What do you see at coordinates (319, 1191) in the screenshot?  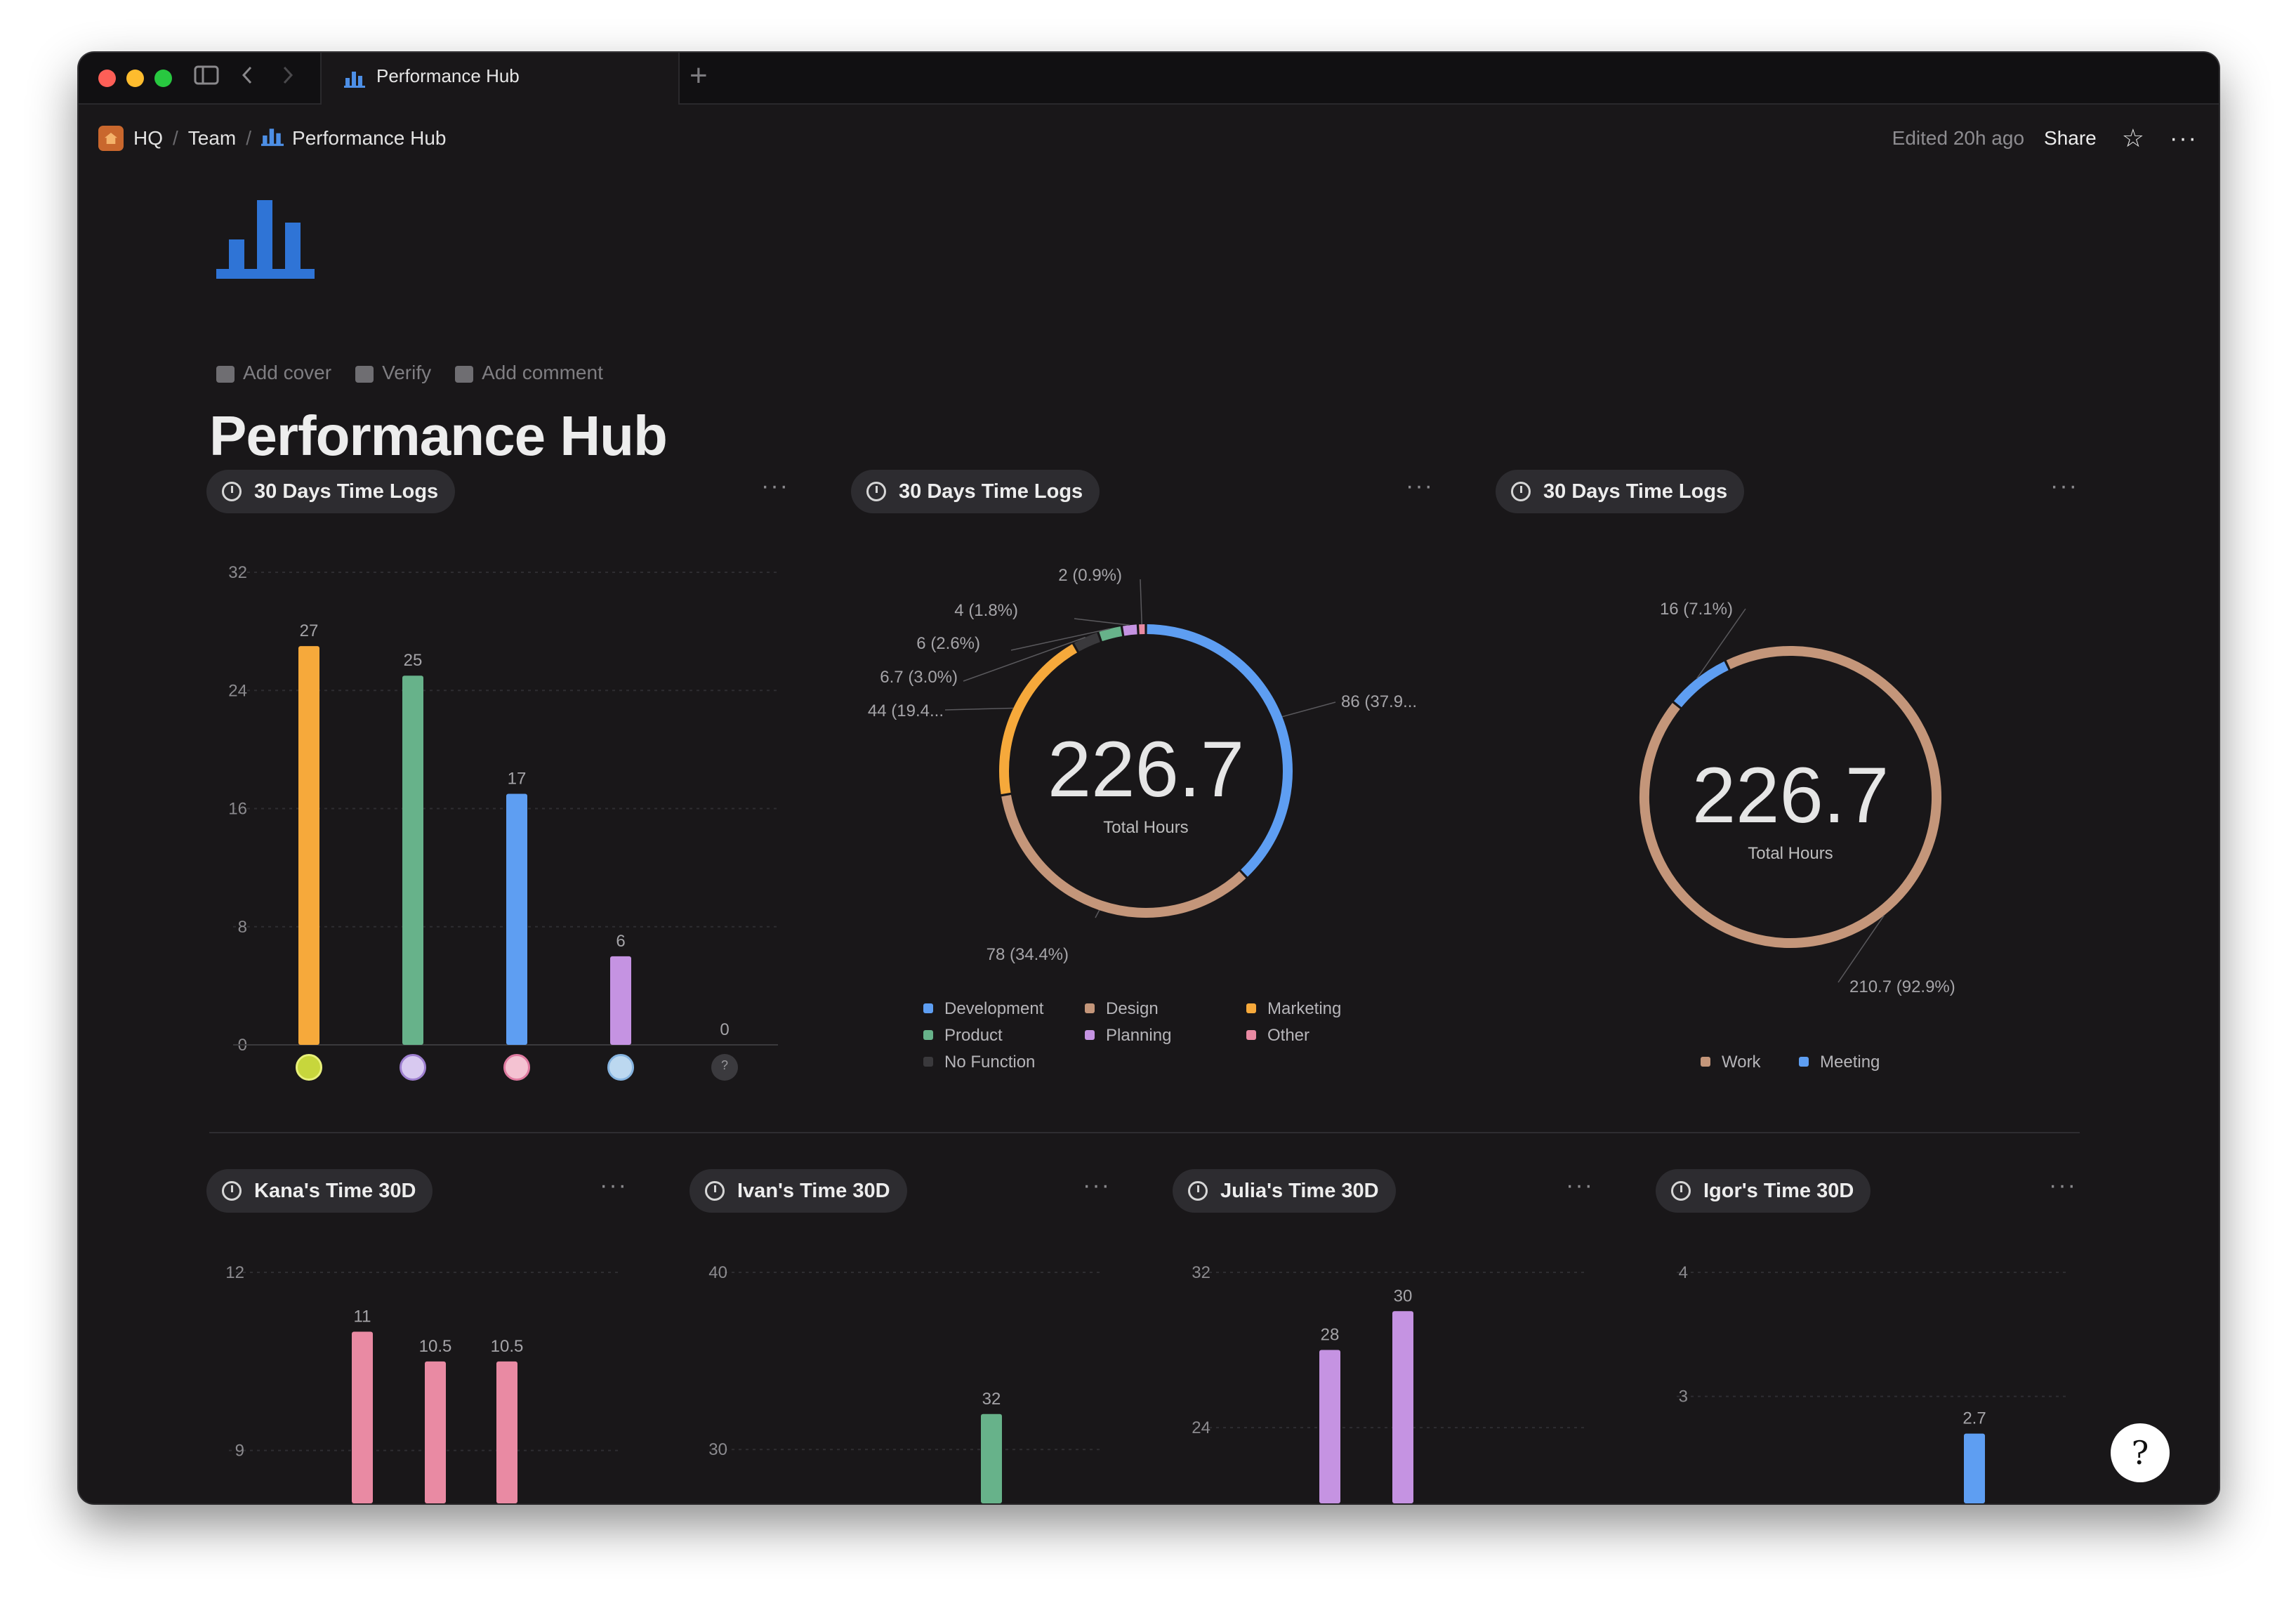 I see `widget-title-pill: Kana's Time 30D` at bounding box center [319, 1191].